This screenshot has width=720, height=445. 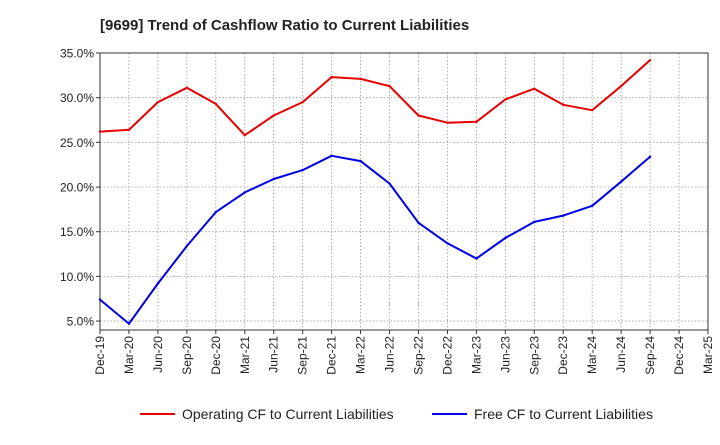 I want to click on x-tick-label: Jun-20, so click(x=158, y=354).